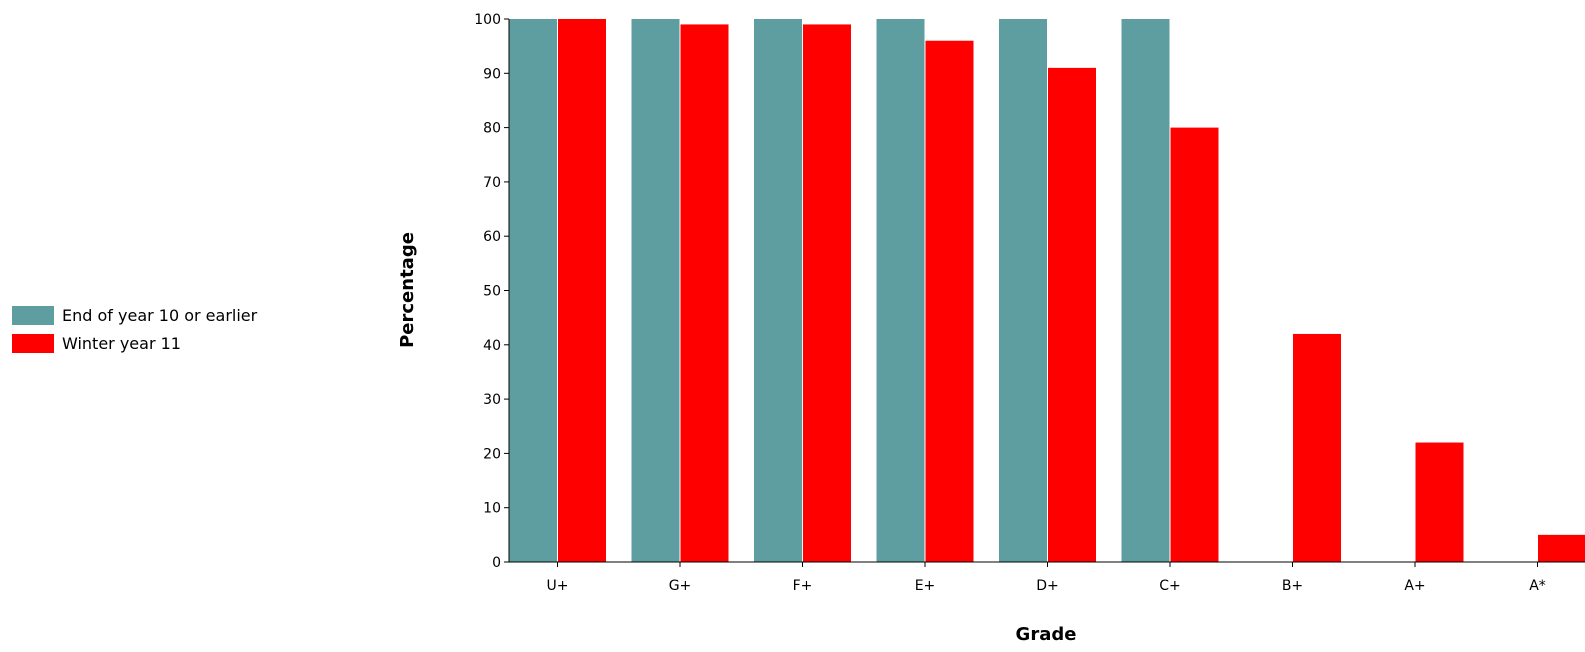 This screenshot has width=1585, height=652. I want to click on legend-item-winter-year-11: Winter year 11, so click(134, 343).